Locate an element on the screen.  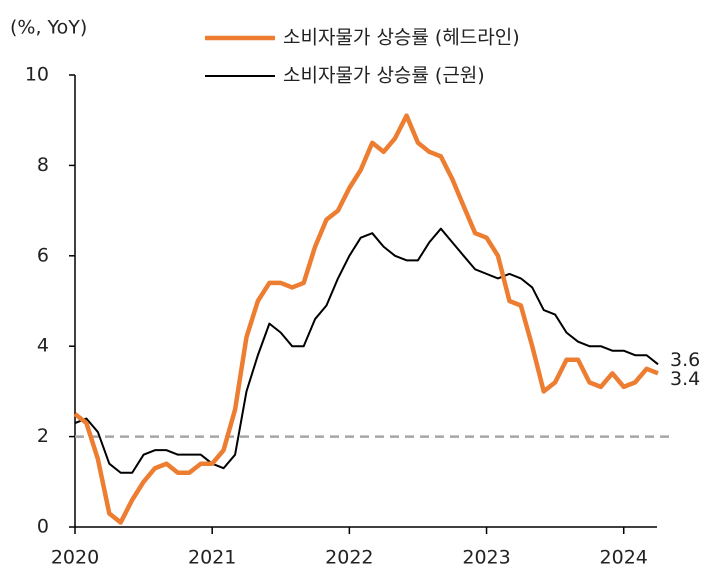
x-tick-label: 2020 is located at coordinates (75, 558).